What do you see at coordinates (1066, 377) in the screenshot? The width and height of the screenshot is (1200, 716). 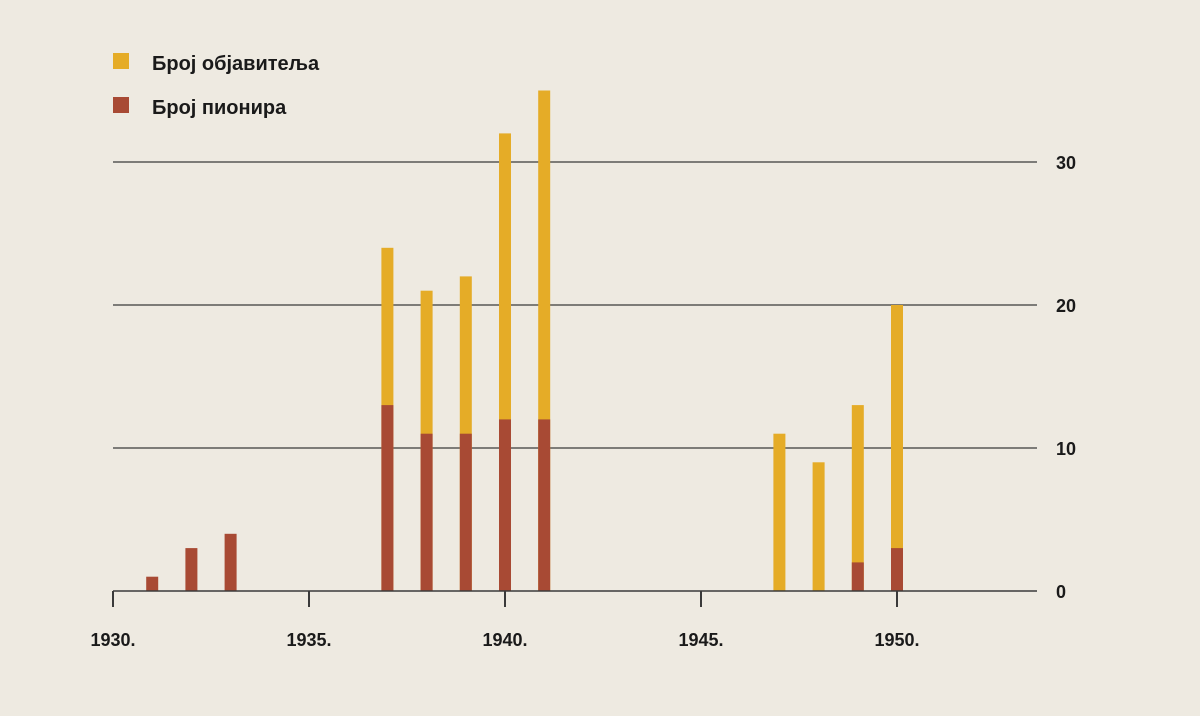 I see `y-axis-labels: 0 10 20 30` at bounding box center [1066, 377].